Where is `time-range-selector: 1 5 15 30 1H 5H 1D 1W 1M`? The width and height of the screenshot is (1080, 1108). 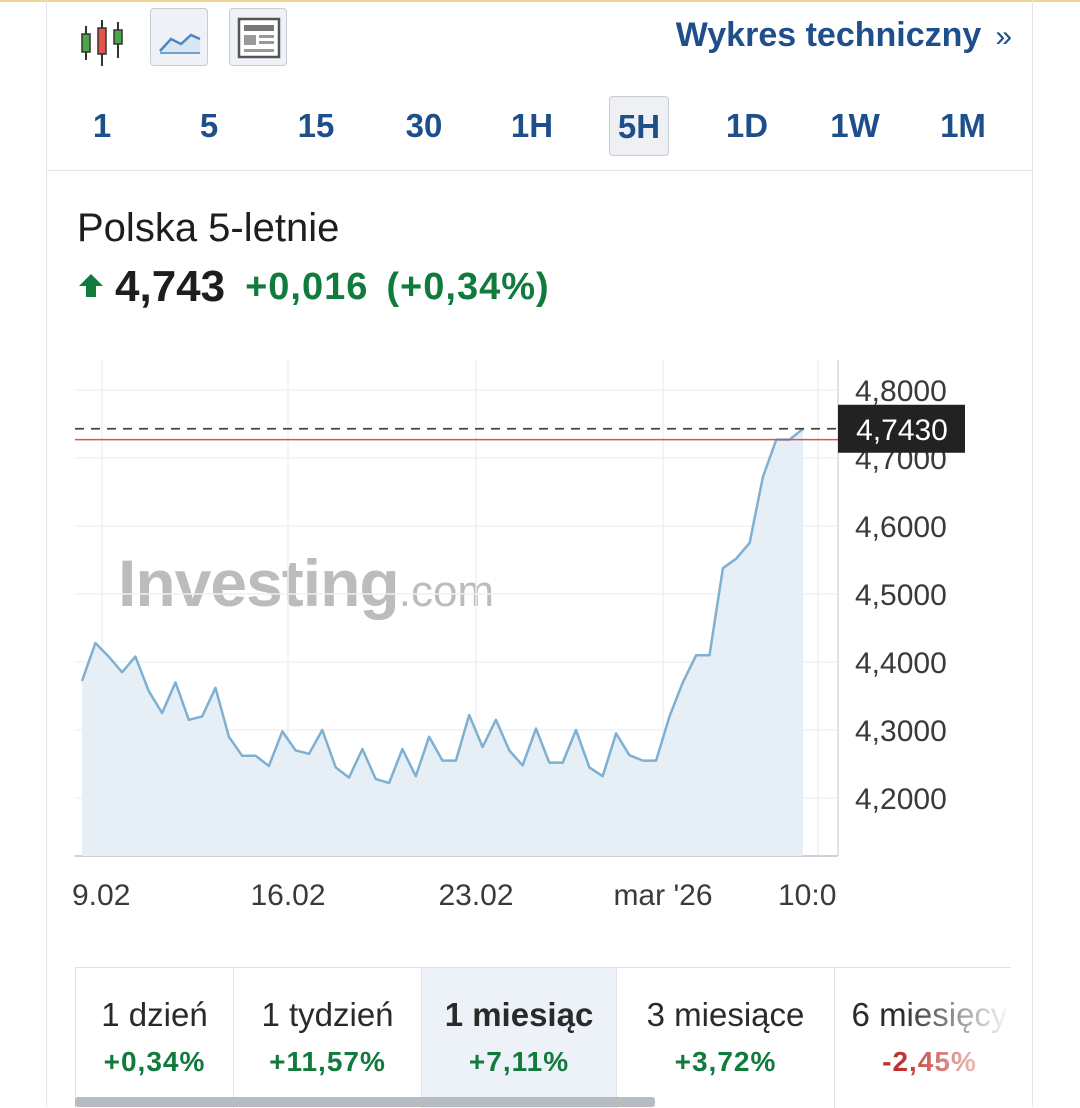
time-range-selector: 1 5 15 30 1H 5H 1D 1W 1M is located at coordinates (539, 127).